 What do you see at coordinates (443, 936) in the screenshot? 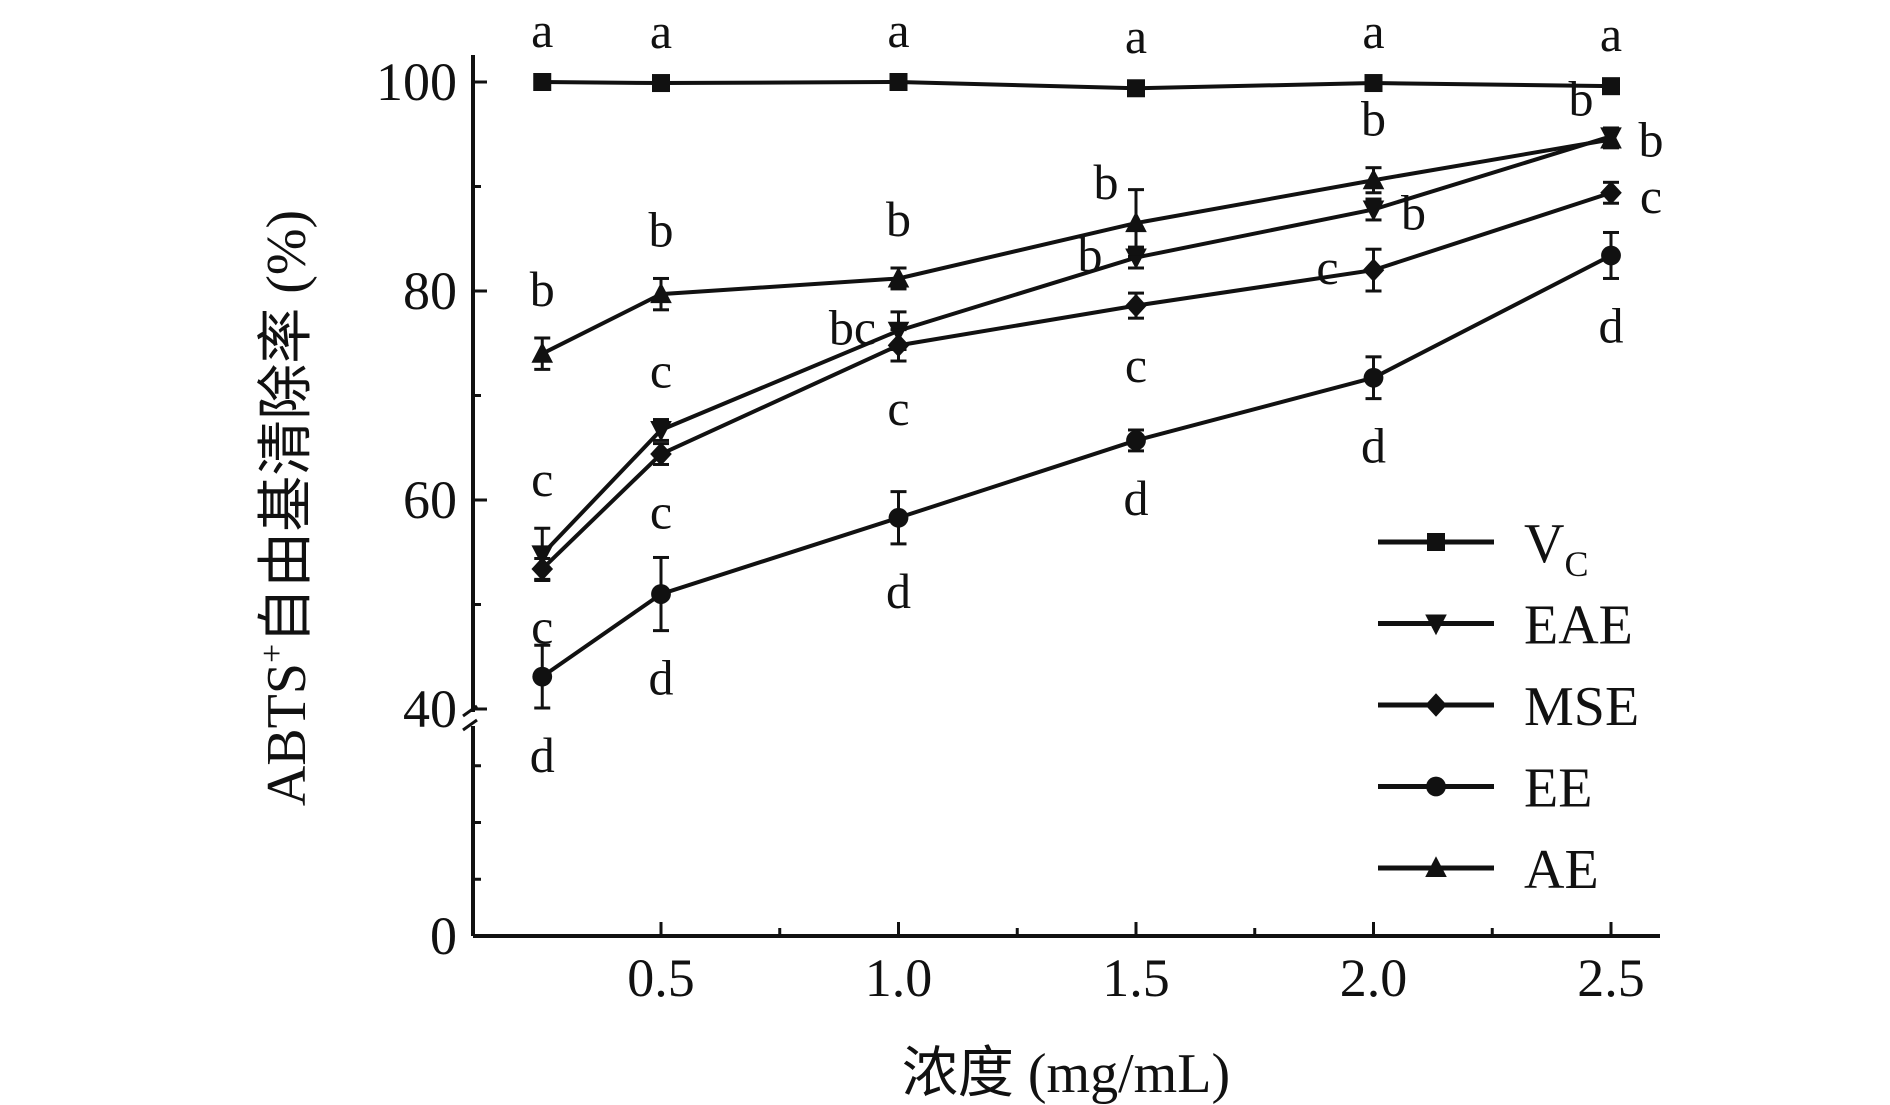
I see `y-tick-label: 0` at bounding box center [443, 936].